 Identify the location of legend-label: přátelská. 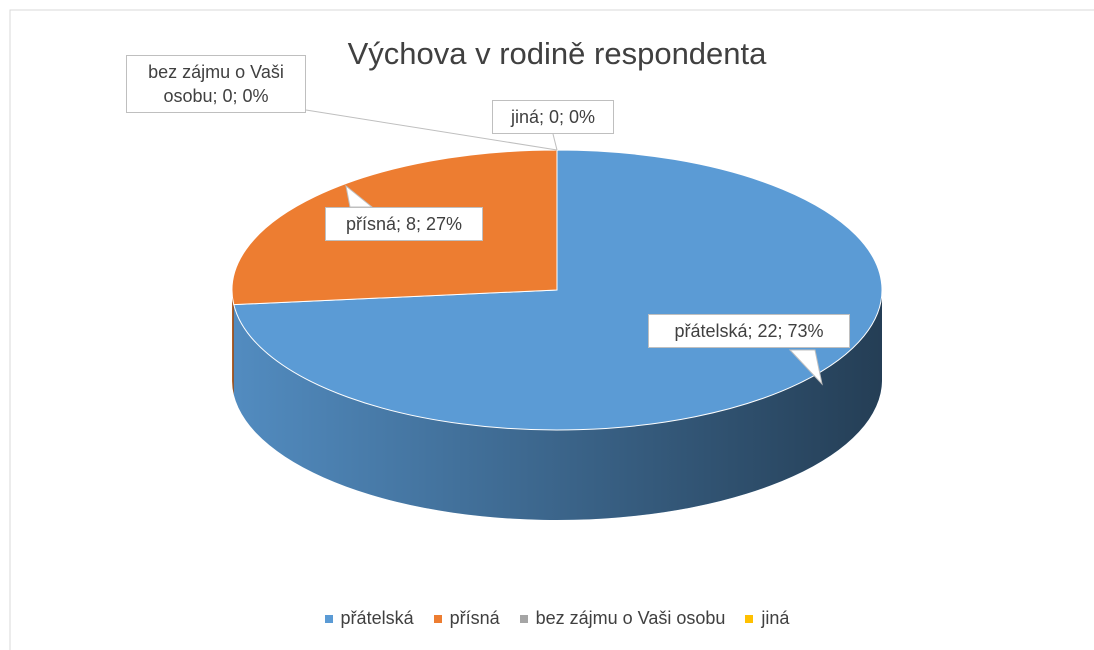
(377, 618).